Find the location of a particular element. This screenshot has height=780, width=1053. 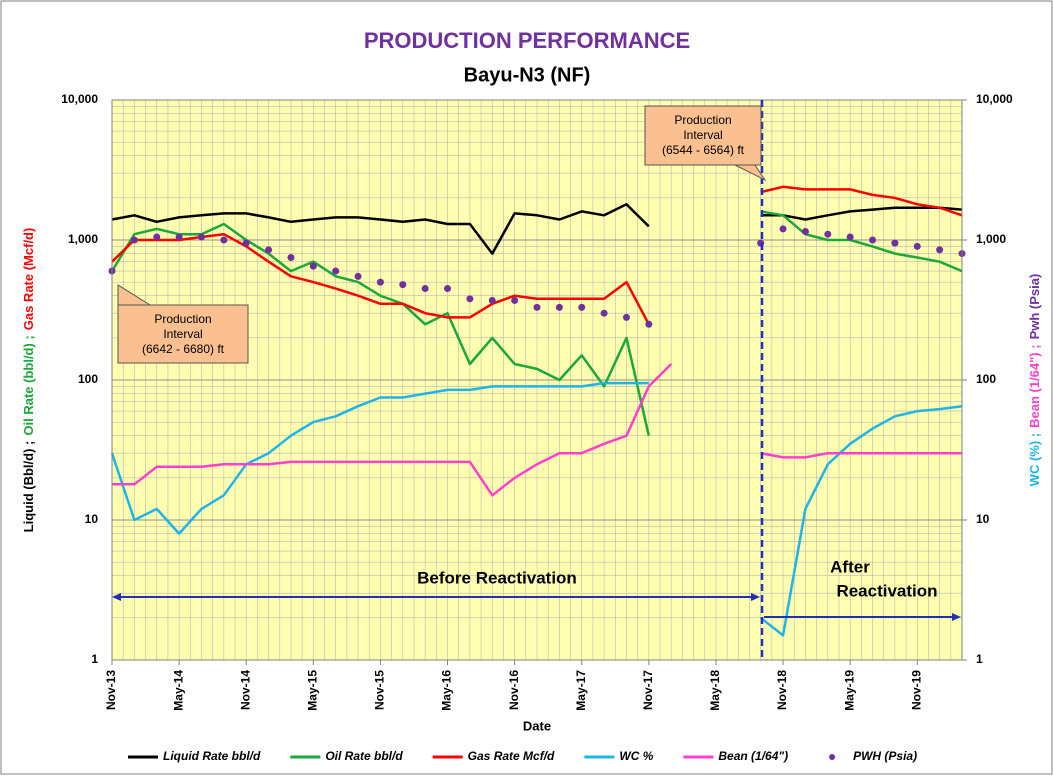

y2-tick-label: 1 is located at coordinates (979, 659).